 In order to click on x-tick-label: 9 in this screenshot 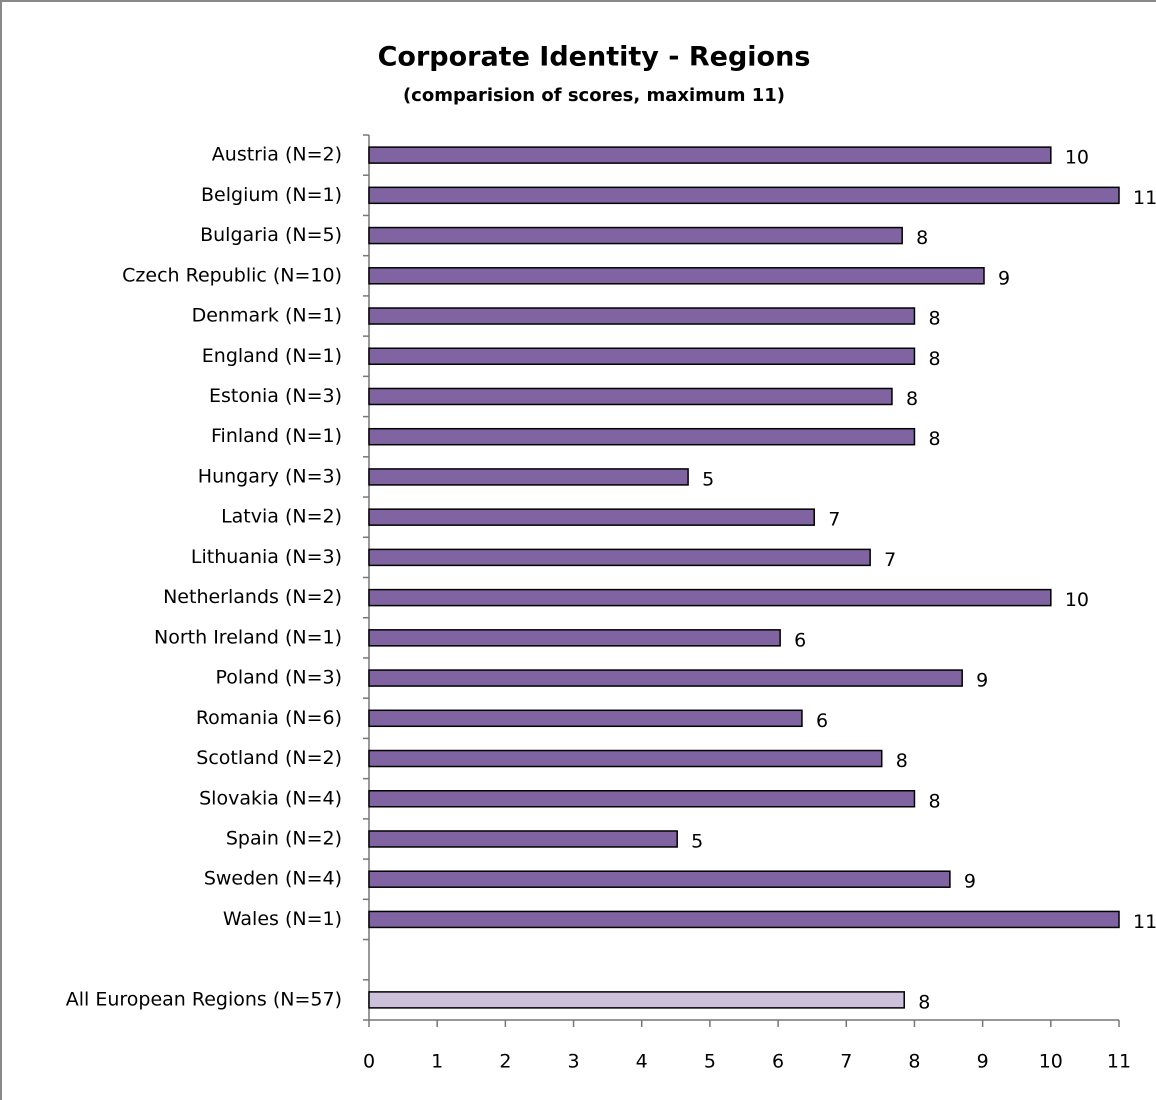, I will do `click(983, 1062)`.